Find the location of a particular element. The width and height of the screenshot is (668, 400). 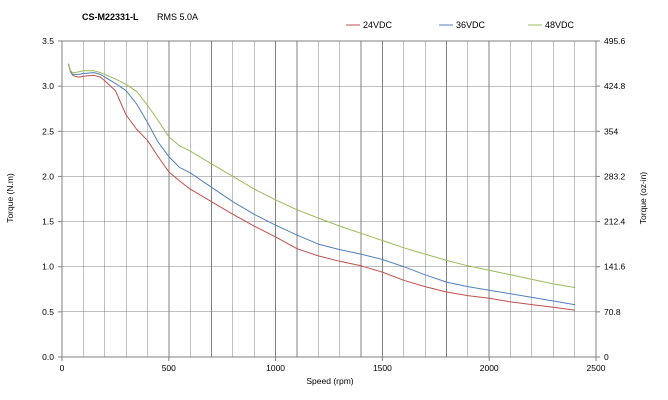

y2-tick-label: 70.8 is located at coordinates (612, 312).